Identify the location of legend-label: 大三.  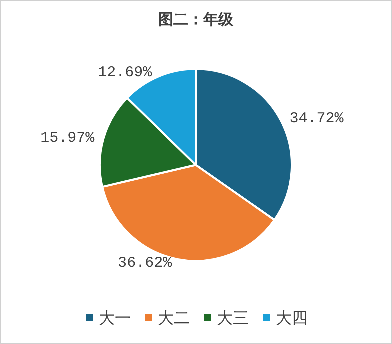
(233, 318).